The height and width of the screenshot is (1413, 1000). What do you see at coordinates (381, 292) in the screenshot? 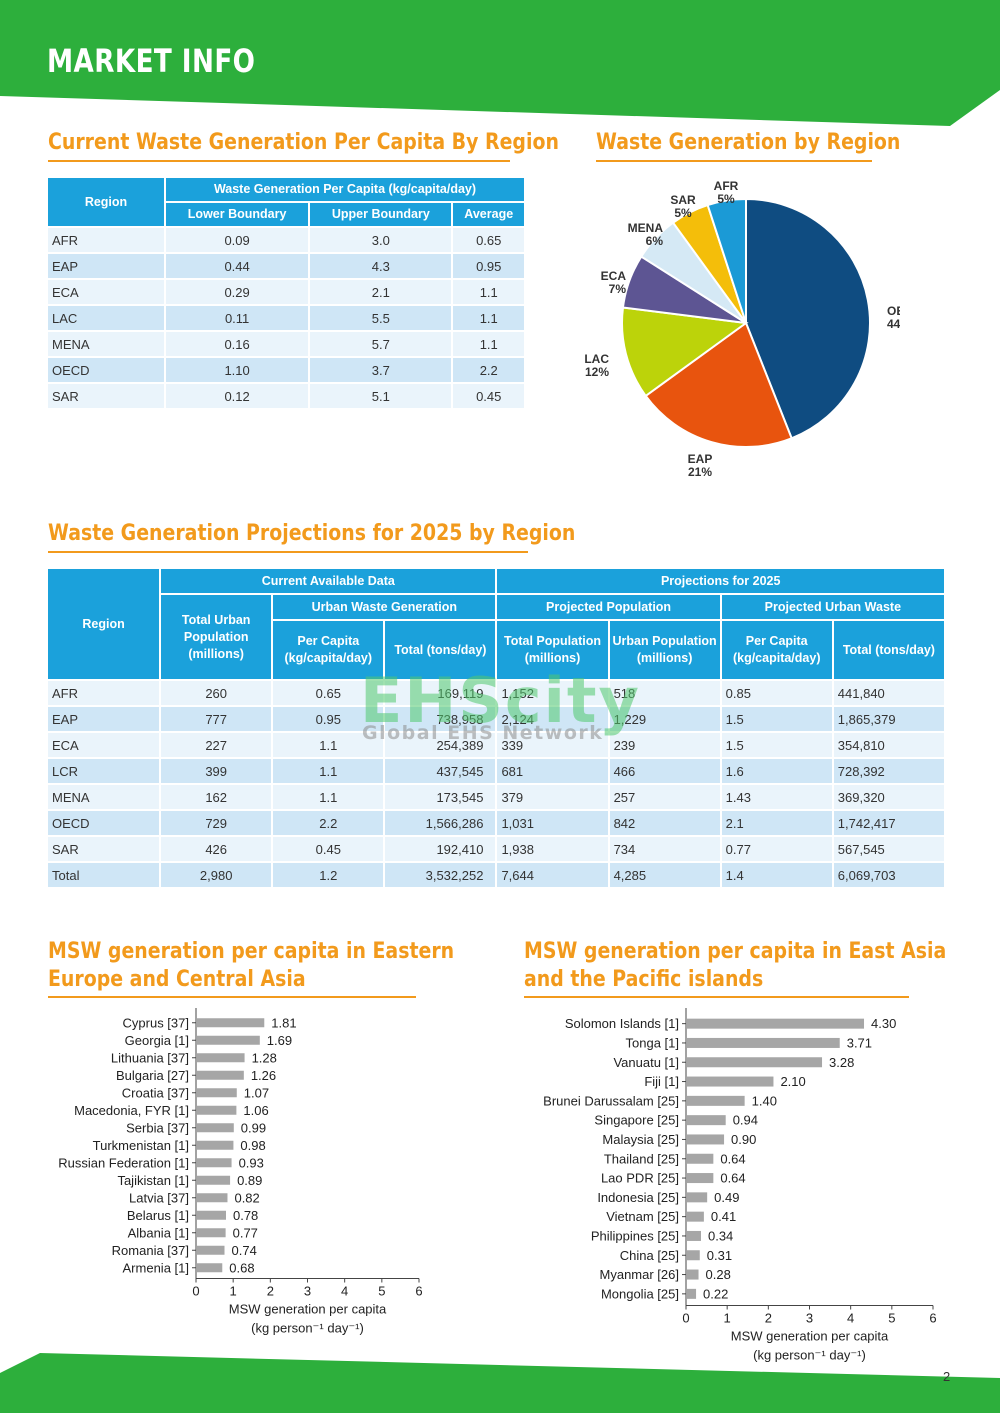
I see `value-cell: 2.1` at bounding box center [381, 292].